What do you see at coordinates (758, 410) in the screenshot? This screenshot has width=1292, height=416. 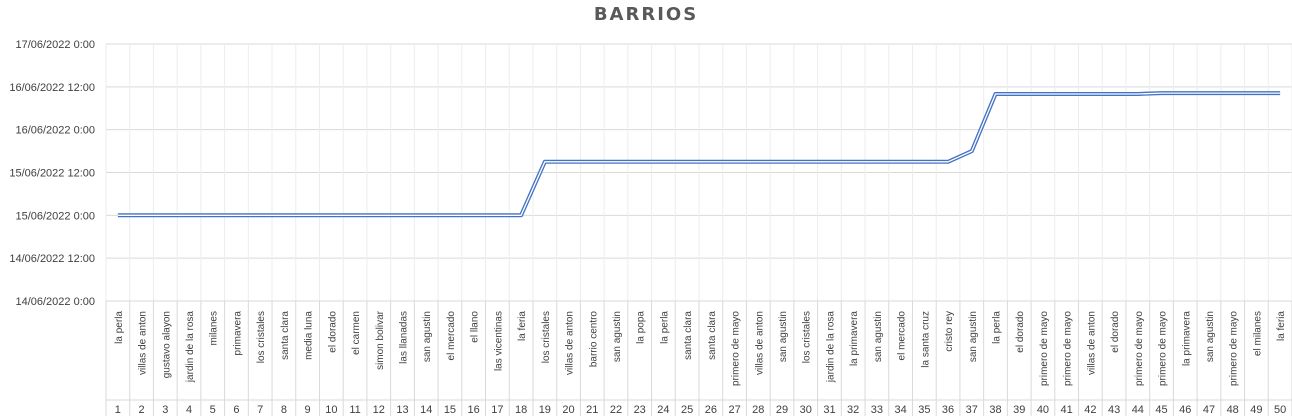 I see `x-tick-label: 28` at bounding box center [758, 410].